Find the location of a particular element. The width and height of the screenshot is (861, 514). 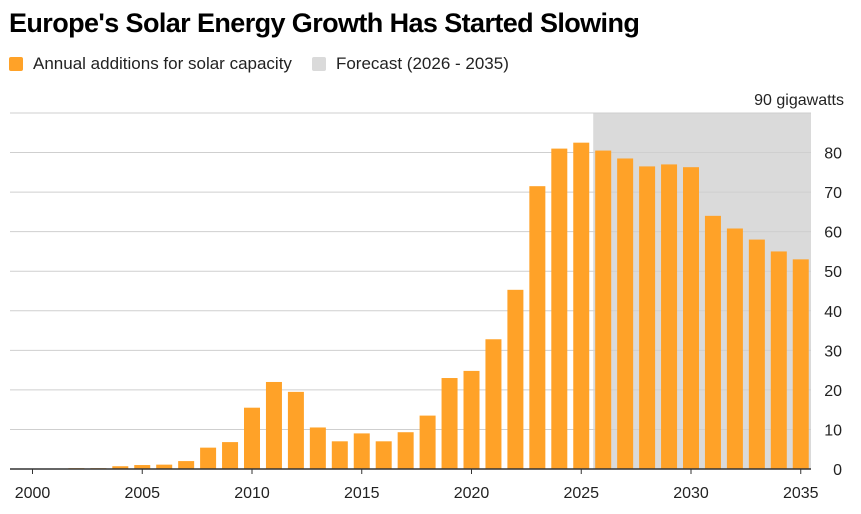

y-tick-label: 10 is located at coordinates (833, 430).